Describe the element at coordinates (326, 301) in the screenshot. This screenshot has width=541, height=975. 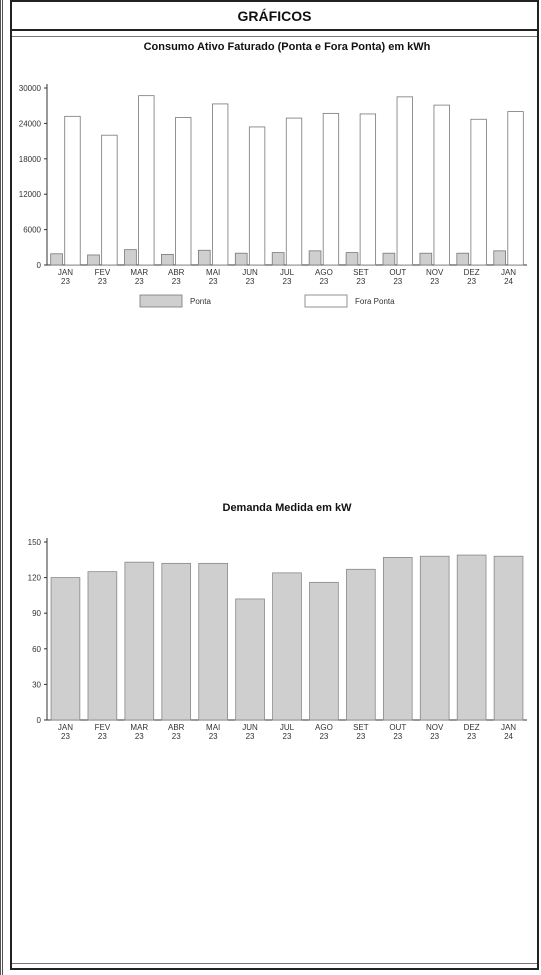
I see `legend-swatch-fora-ponta` at that location.